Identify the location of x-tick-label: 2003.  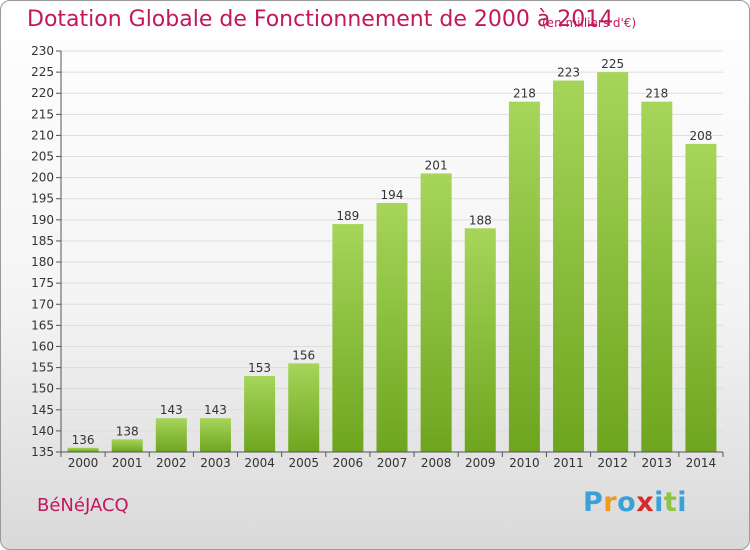
(215, 463).